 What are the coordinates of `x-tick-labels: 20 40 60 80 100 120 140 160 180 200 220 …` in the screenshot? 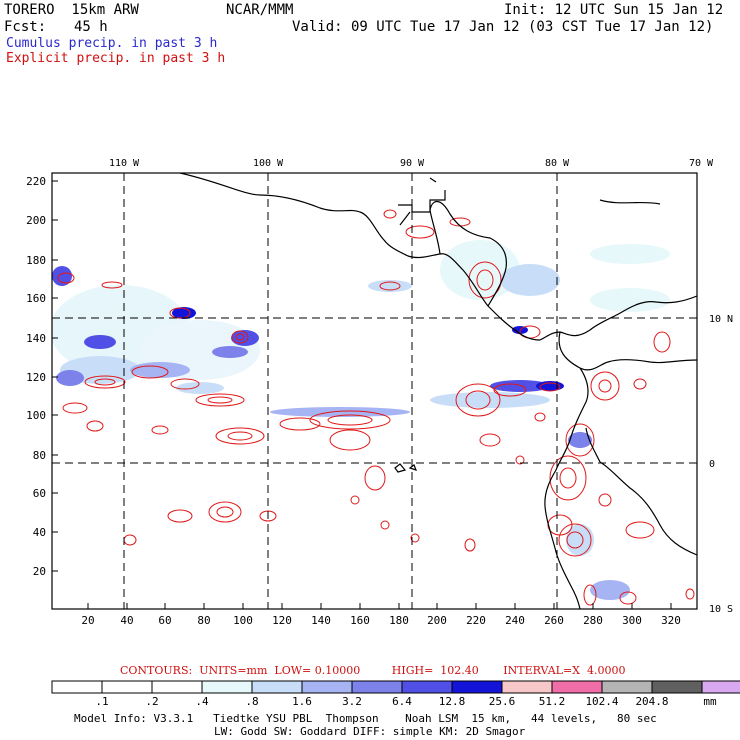 It's located at (381, 620).